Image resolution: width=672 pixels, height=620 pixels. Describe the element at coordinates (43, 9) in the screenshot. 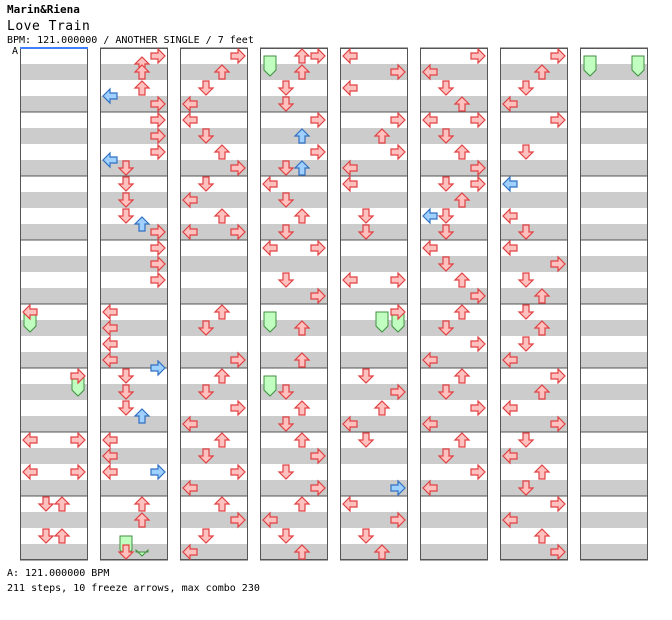

I see `song-artist: Marin&Riena` at that location.